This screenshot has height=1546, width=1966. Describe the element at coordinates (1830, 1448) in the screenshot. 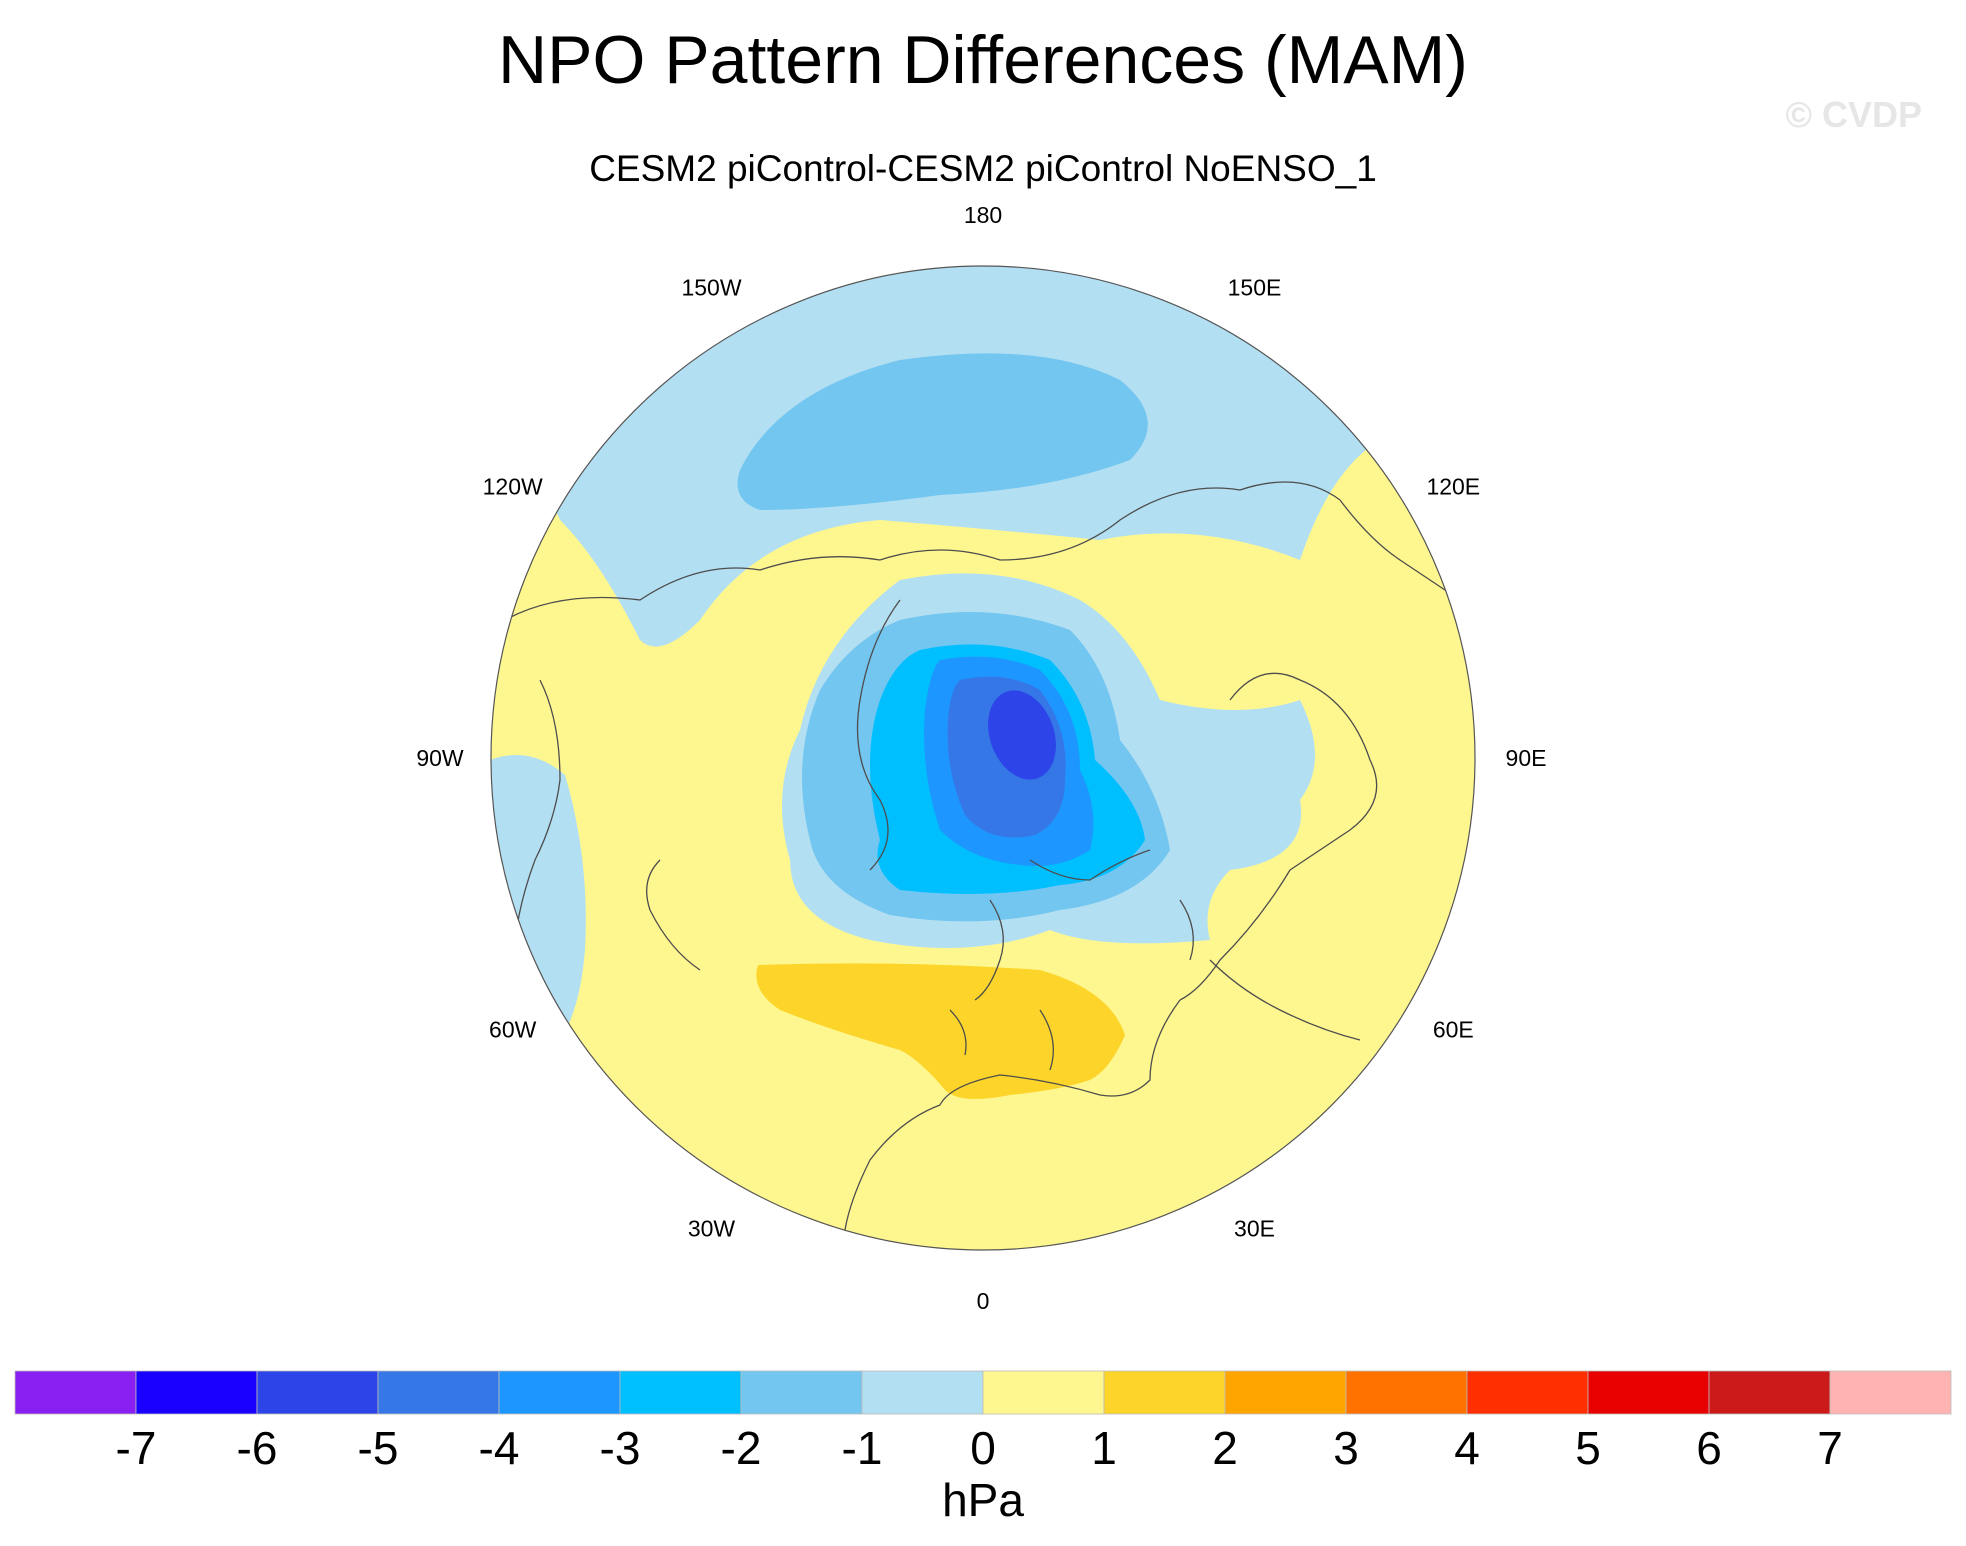

I see `colorbar-tick-label: 7` at that location.